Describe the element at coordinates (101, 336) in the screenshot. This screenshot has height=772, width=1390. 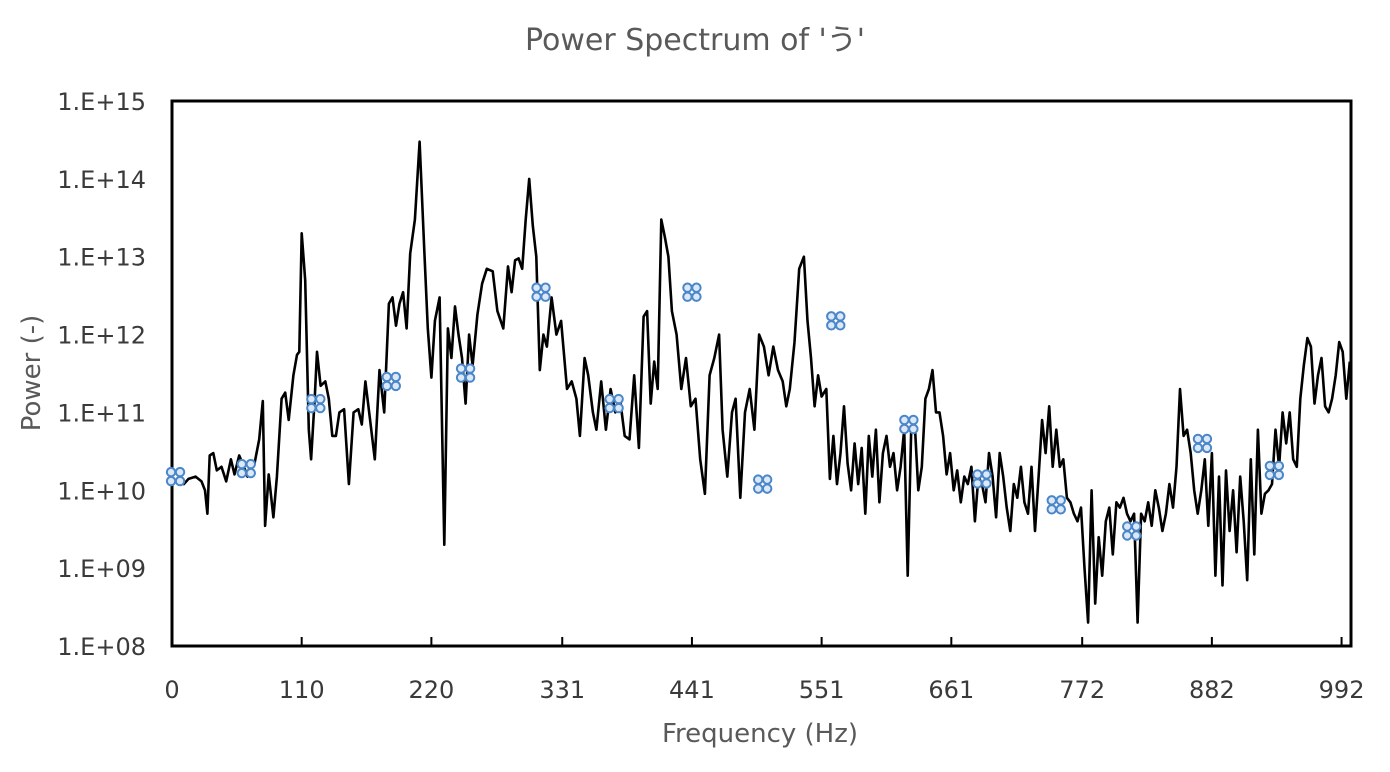
I see `y-tick-label: 1.E+12` at that location.